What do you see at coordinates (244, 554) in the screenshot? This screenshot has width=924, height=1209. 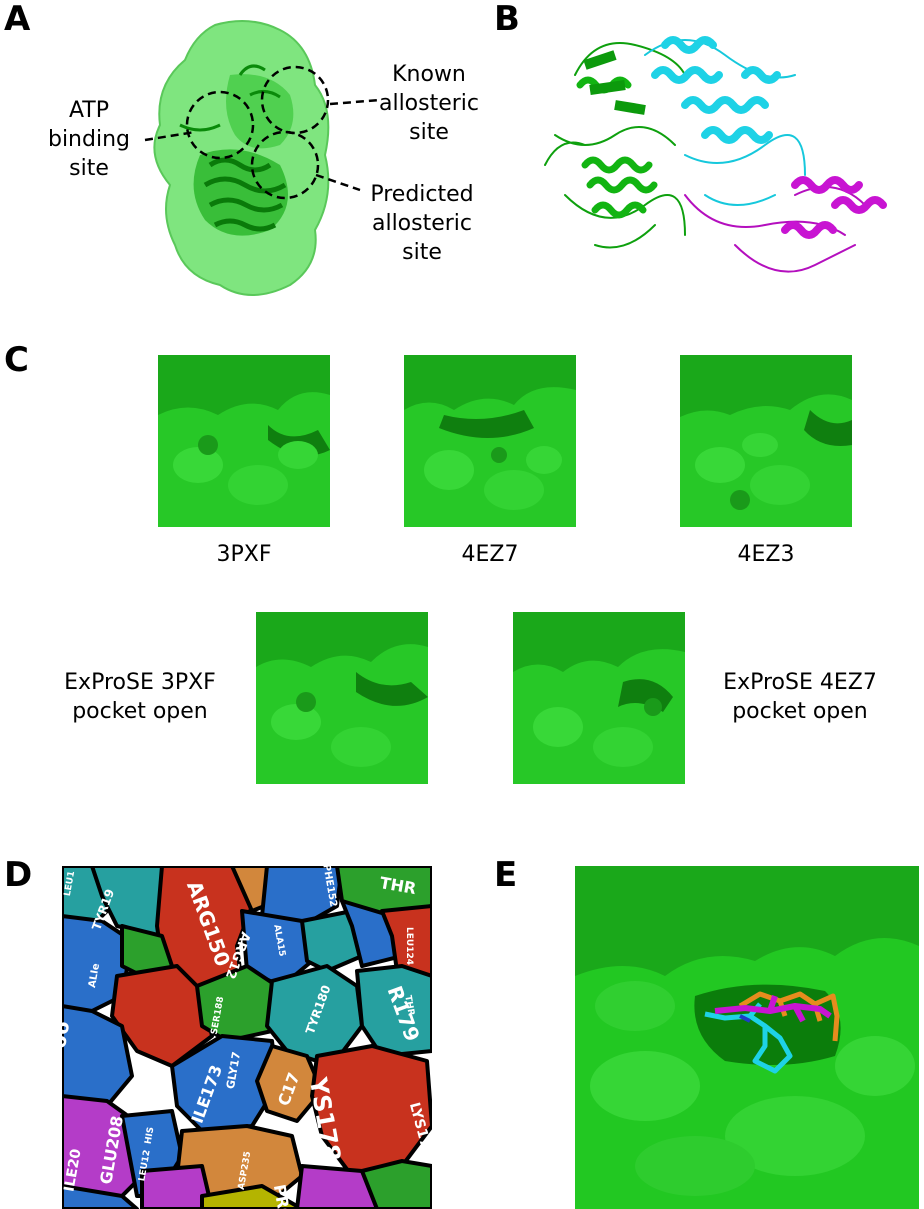 I see `caption-3pxf: 3PXF` at bounding box center [244, 554].